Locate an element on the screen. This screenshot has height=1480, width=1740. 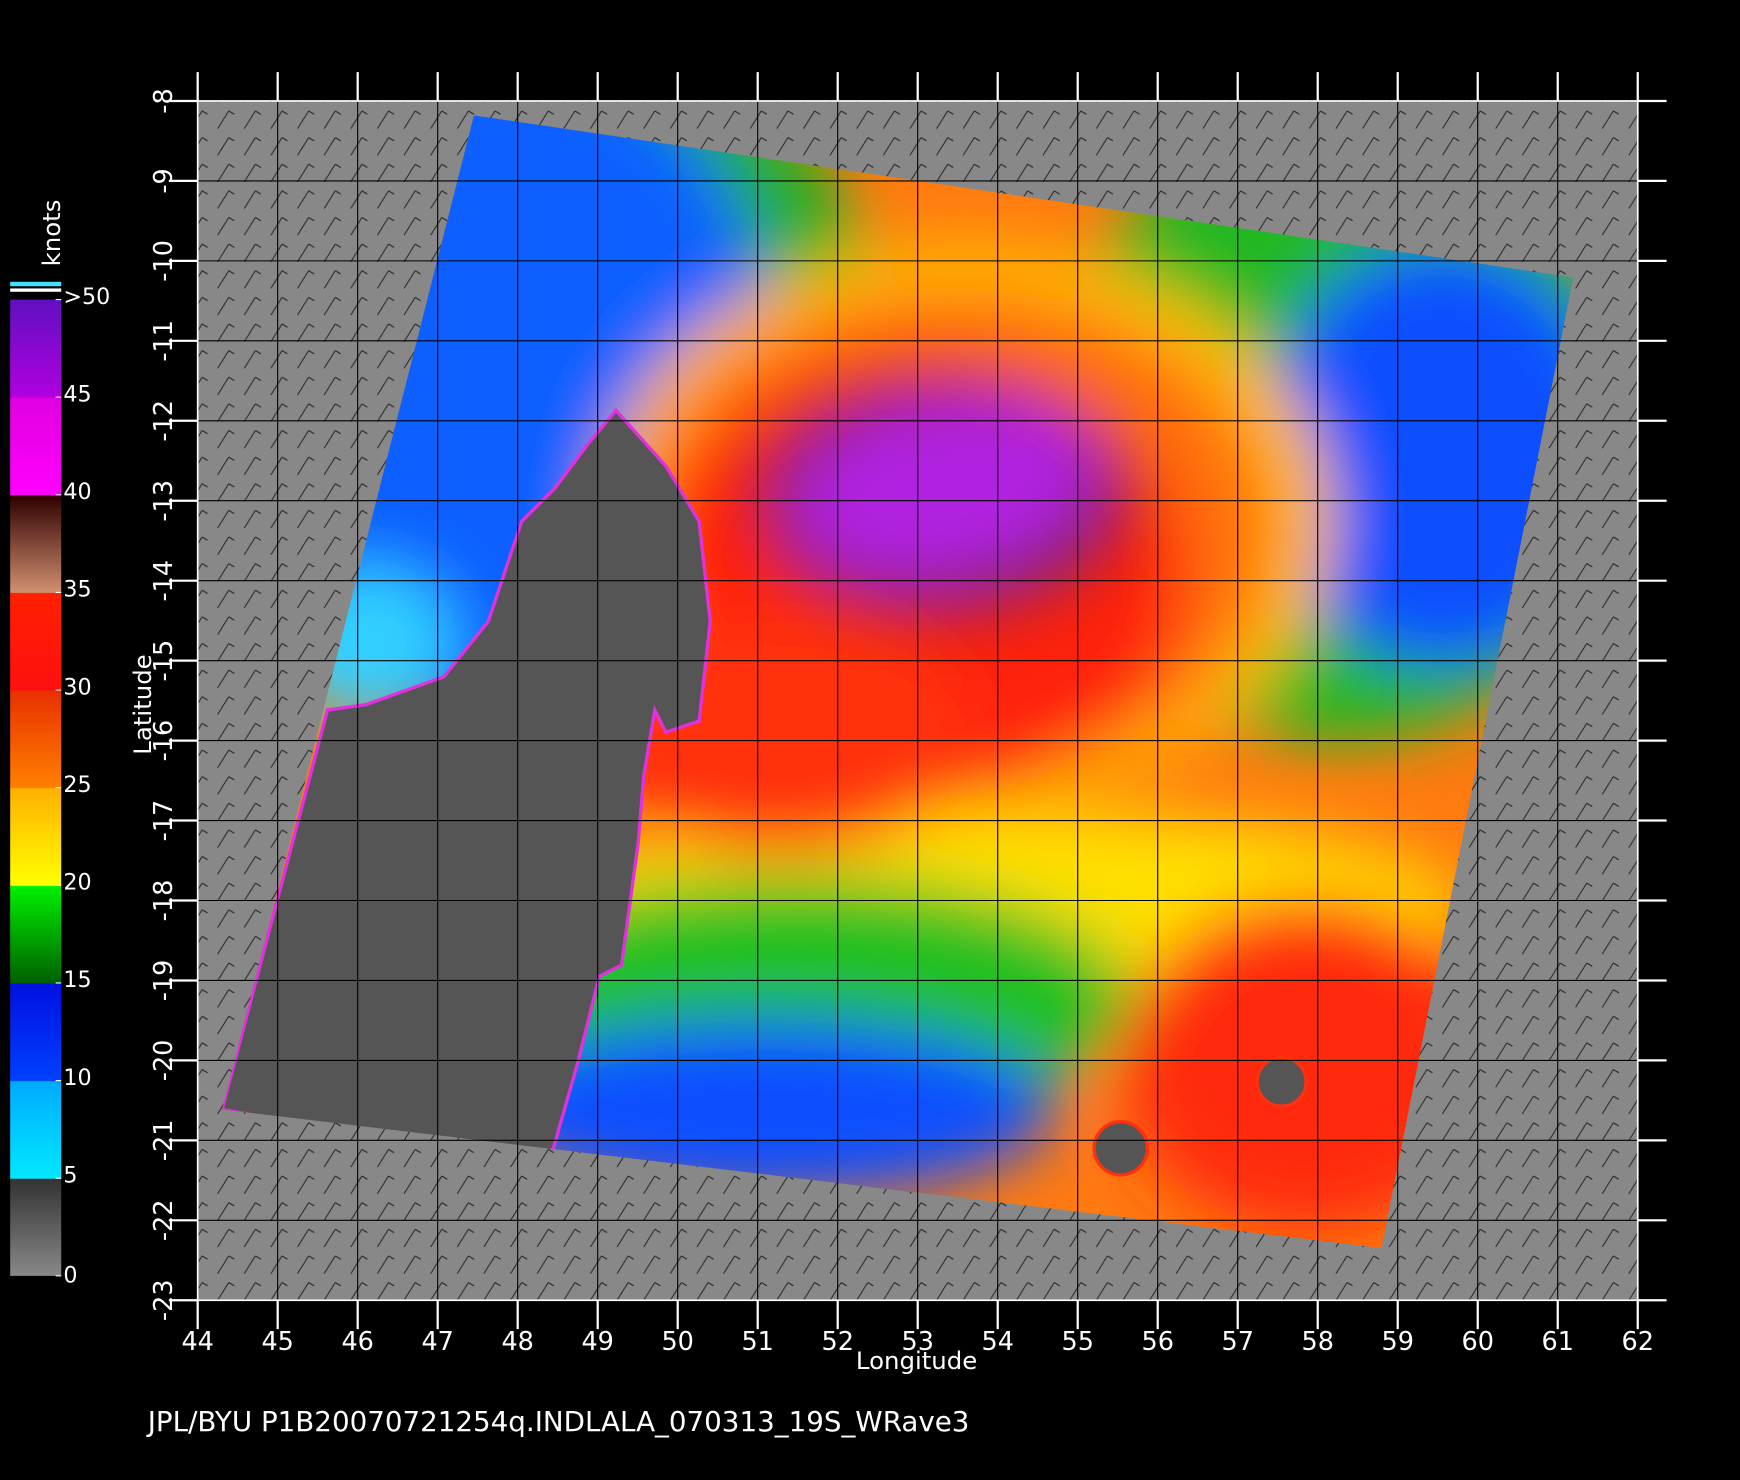
y-tick-label: -8 is located at coordinates (164, 100).